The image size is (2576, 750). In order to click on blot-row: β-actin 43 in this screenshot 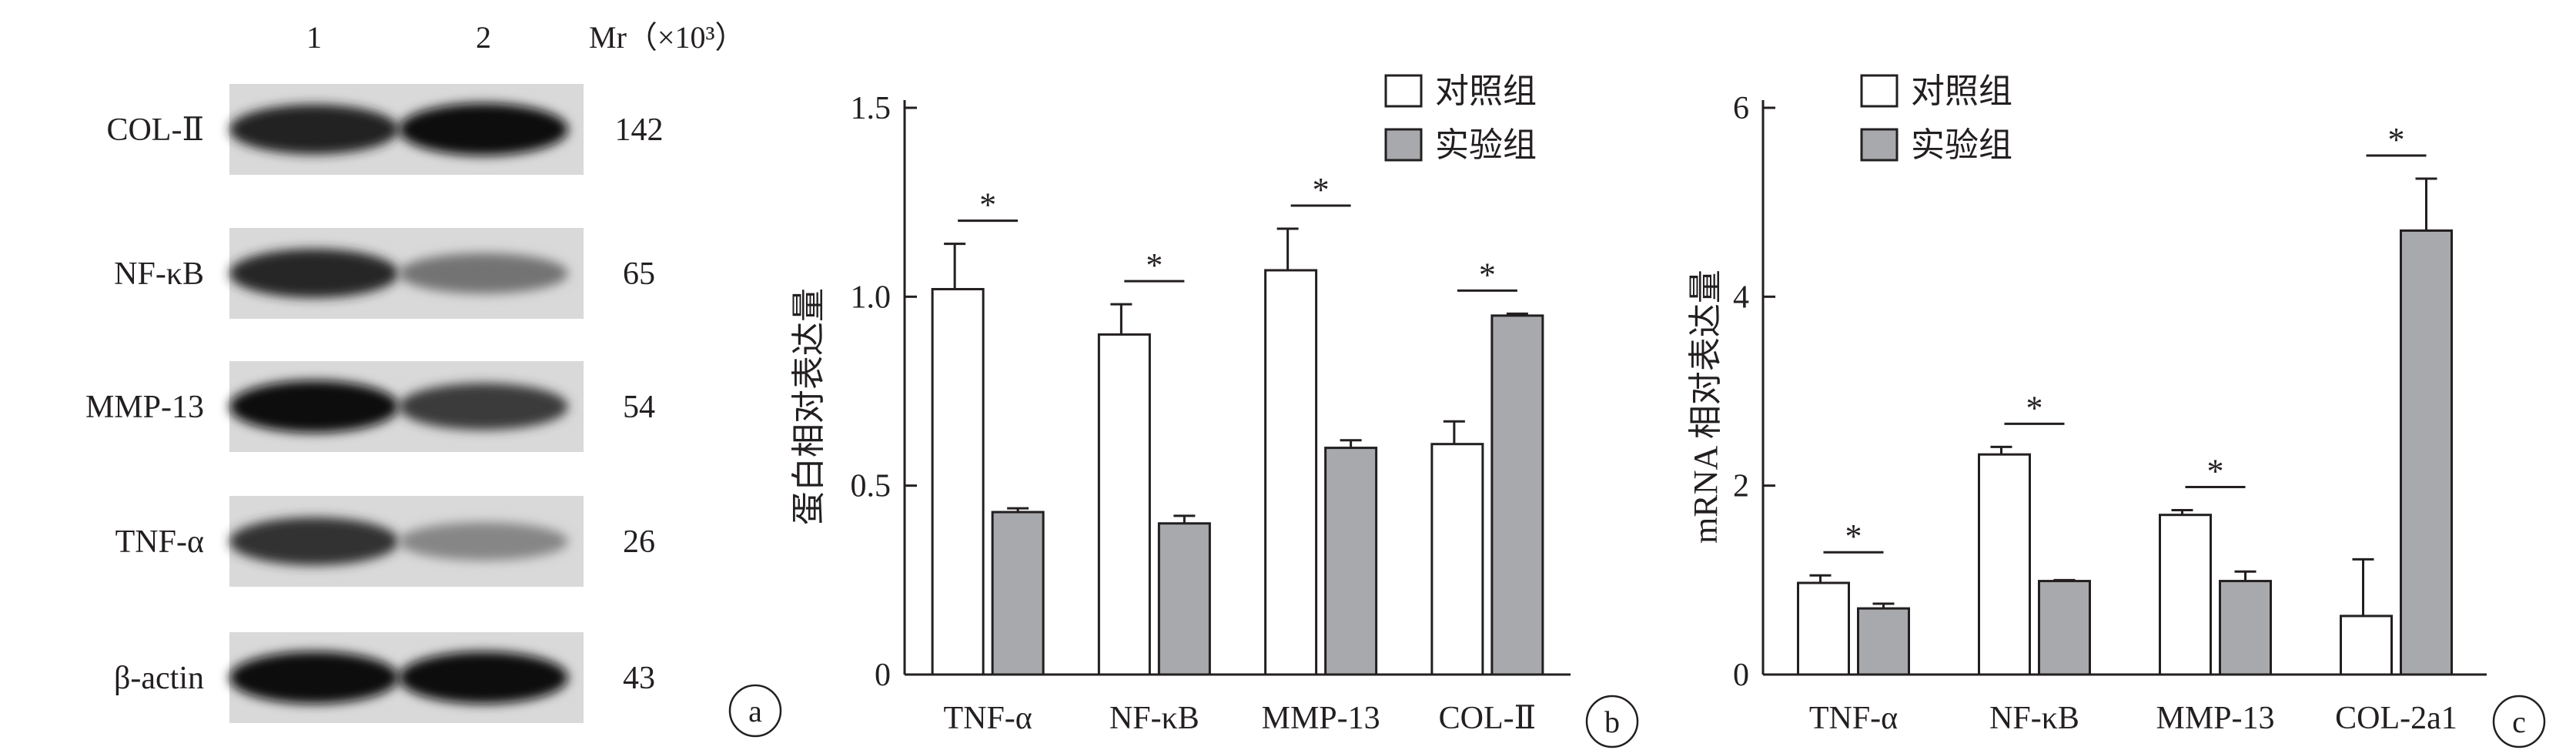, I will do `click(385, 677)`.